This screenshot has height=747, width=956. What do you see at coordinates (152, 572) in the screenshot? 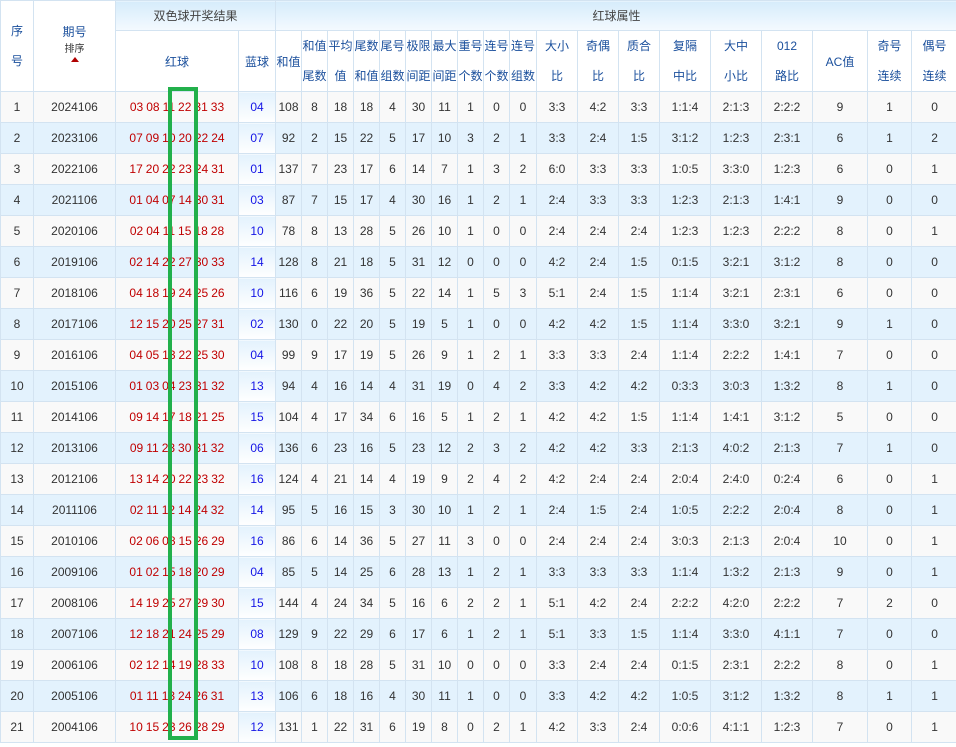
I see `red-ball-number: 02` at bounding box center [152, 572].